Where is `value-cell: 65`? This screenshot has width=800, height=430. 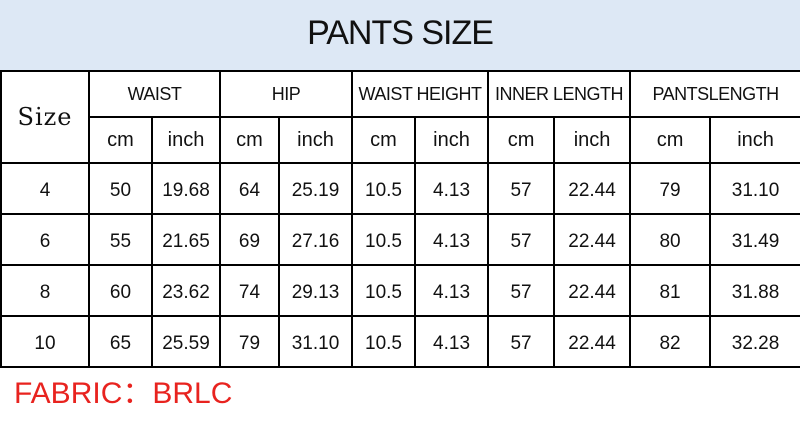
value-cell: 65 is located at coordinates (120, 341).